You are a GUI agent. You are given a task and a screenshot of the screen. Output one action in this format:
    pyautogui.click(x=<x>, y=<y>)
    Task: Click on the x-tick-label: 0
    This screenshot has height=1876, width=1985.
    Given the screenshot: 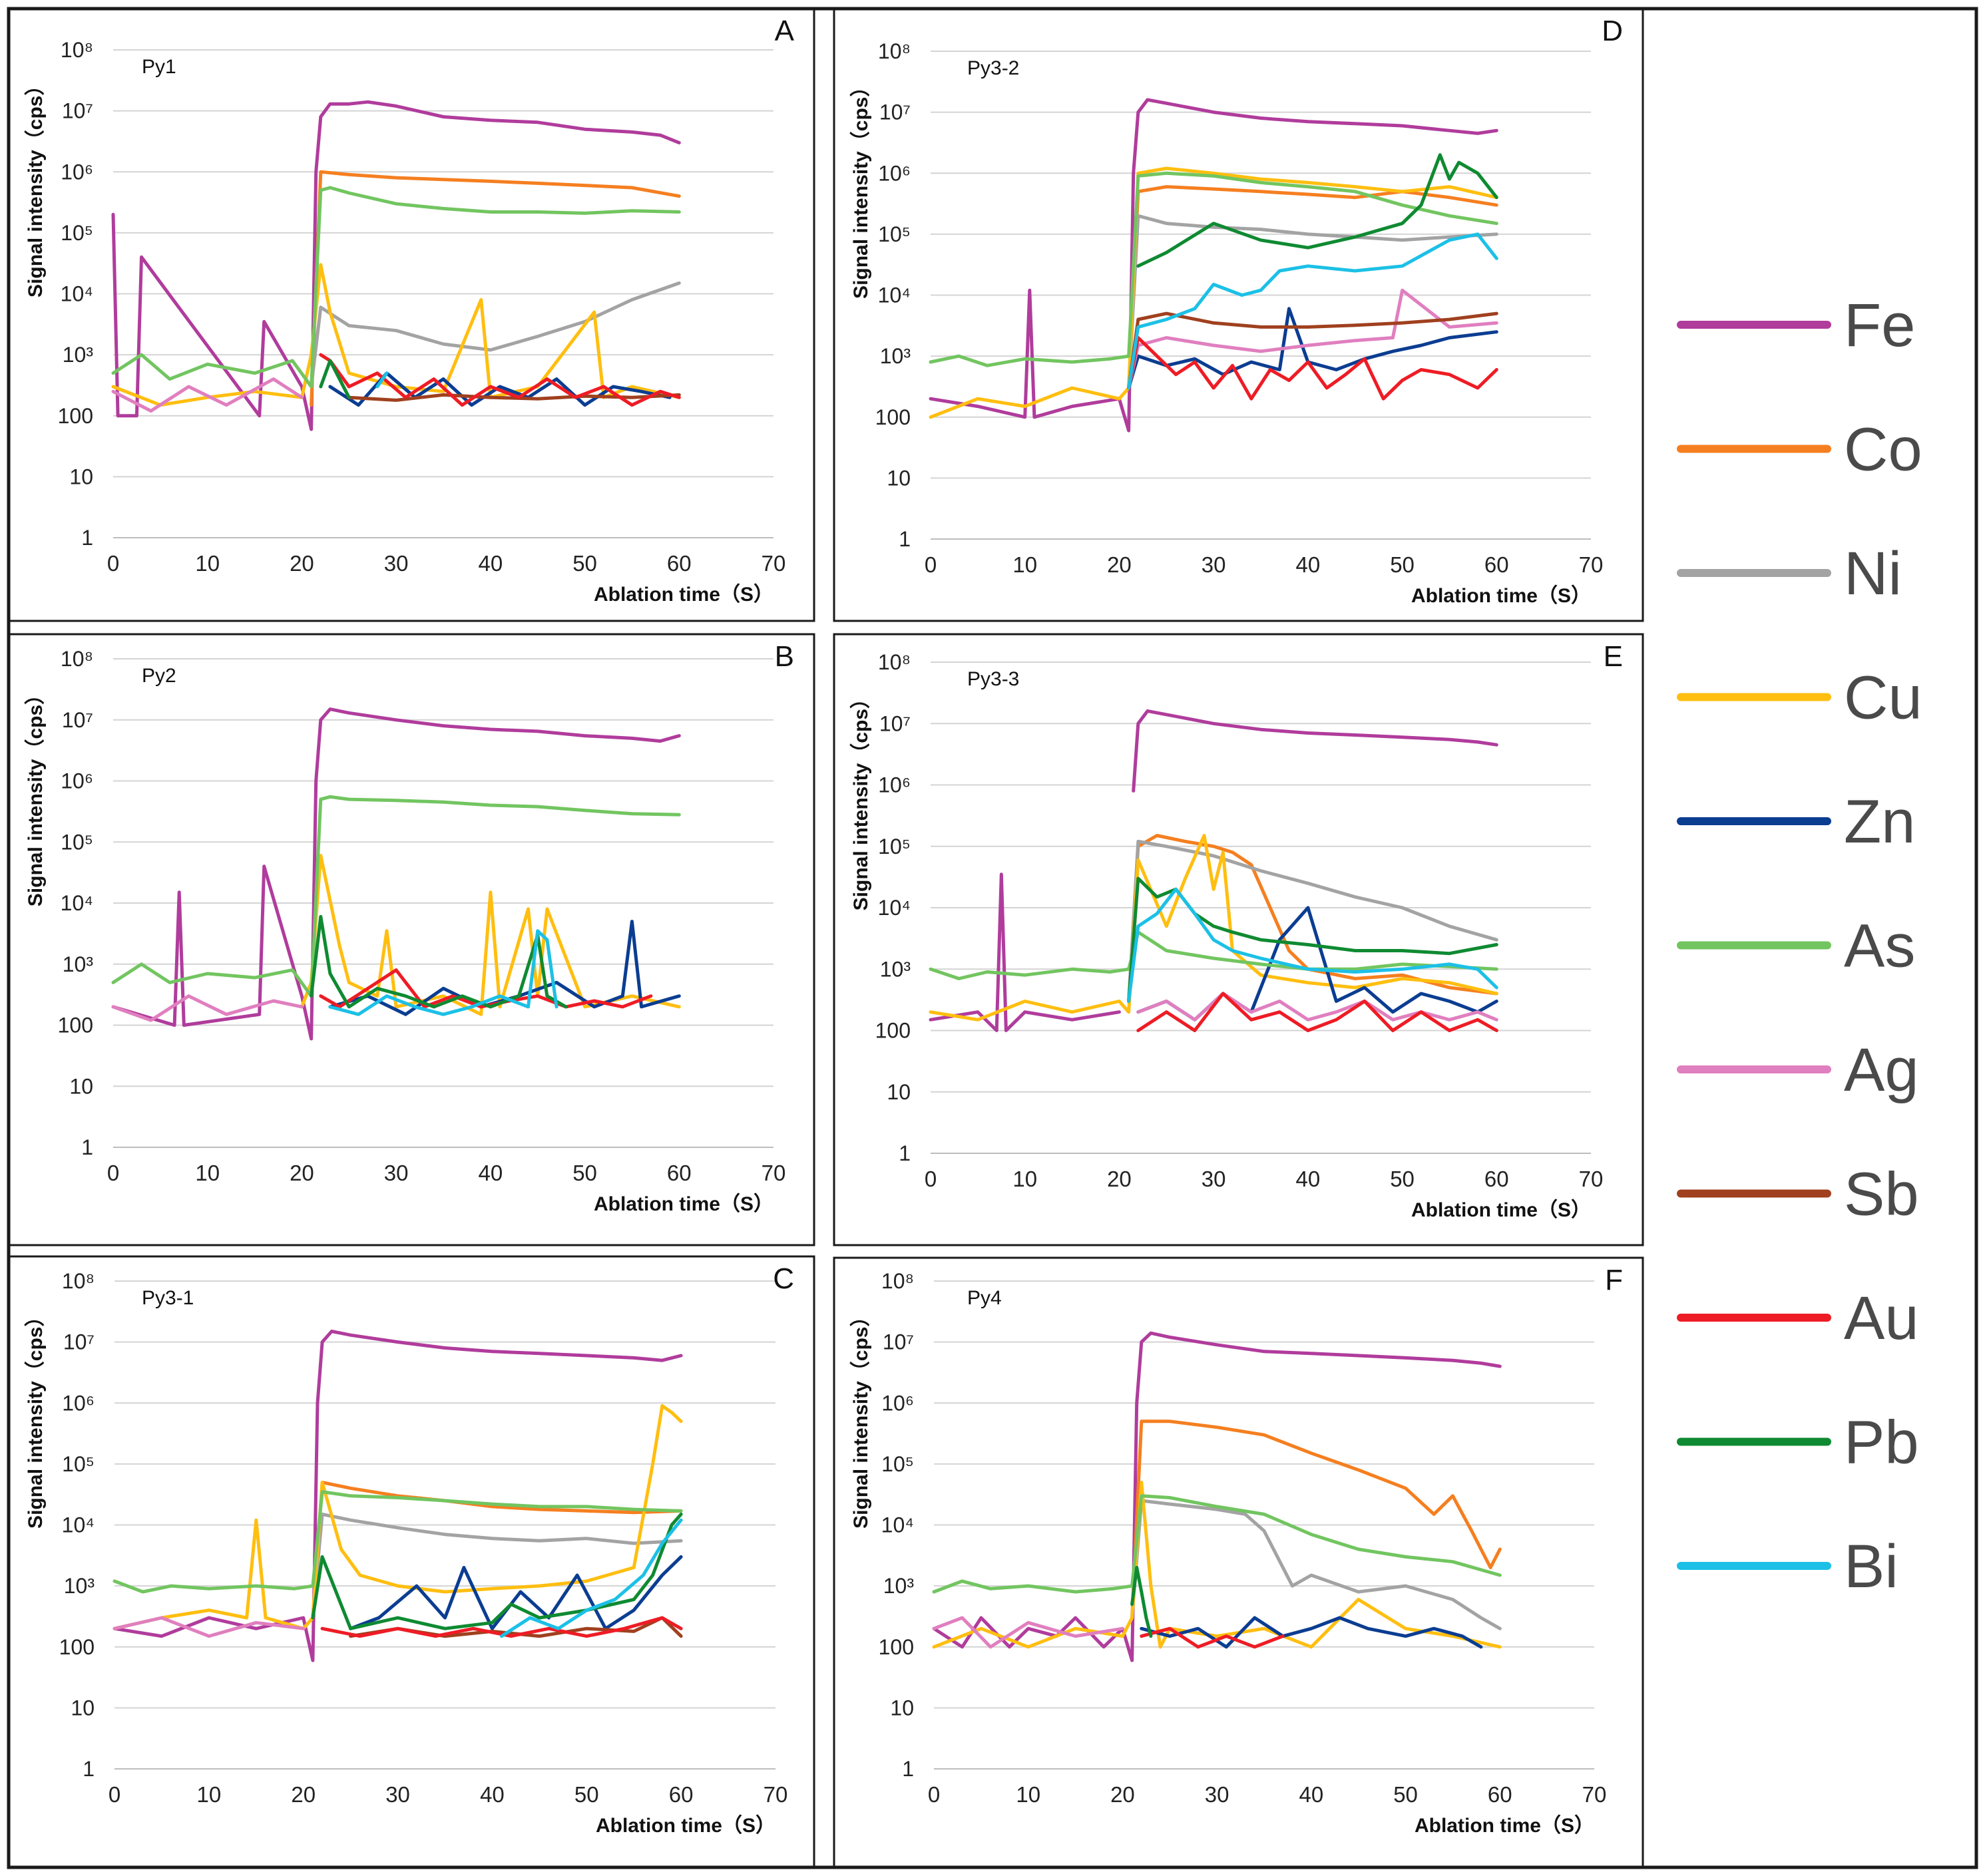 What is the action you would take?
    pyautogui.click(x=113, y=563)
    